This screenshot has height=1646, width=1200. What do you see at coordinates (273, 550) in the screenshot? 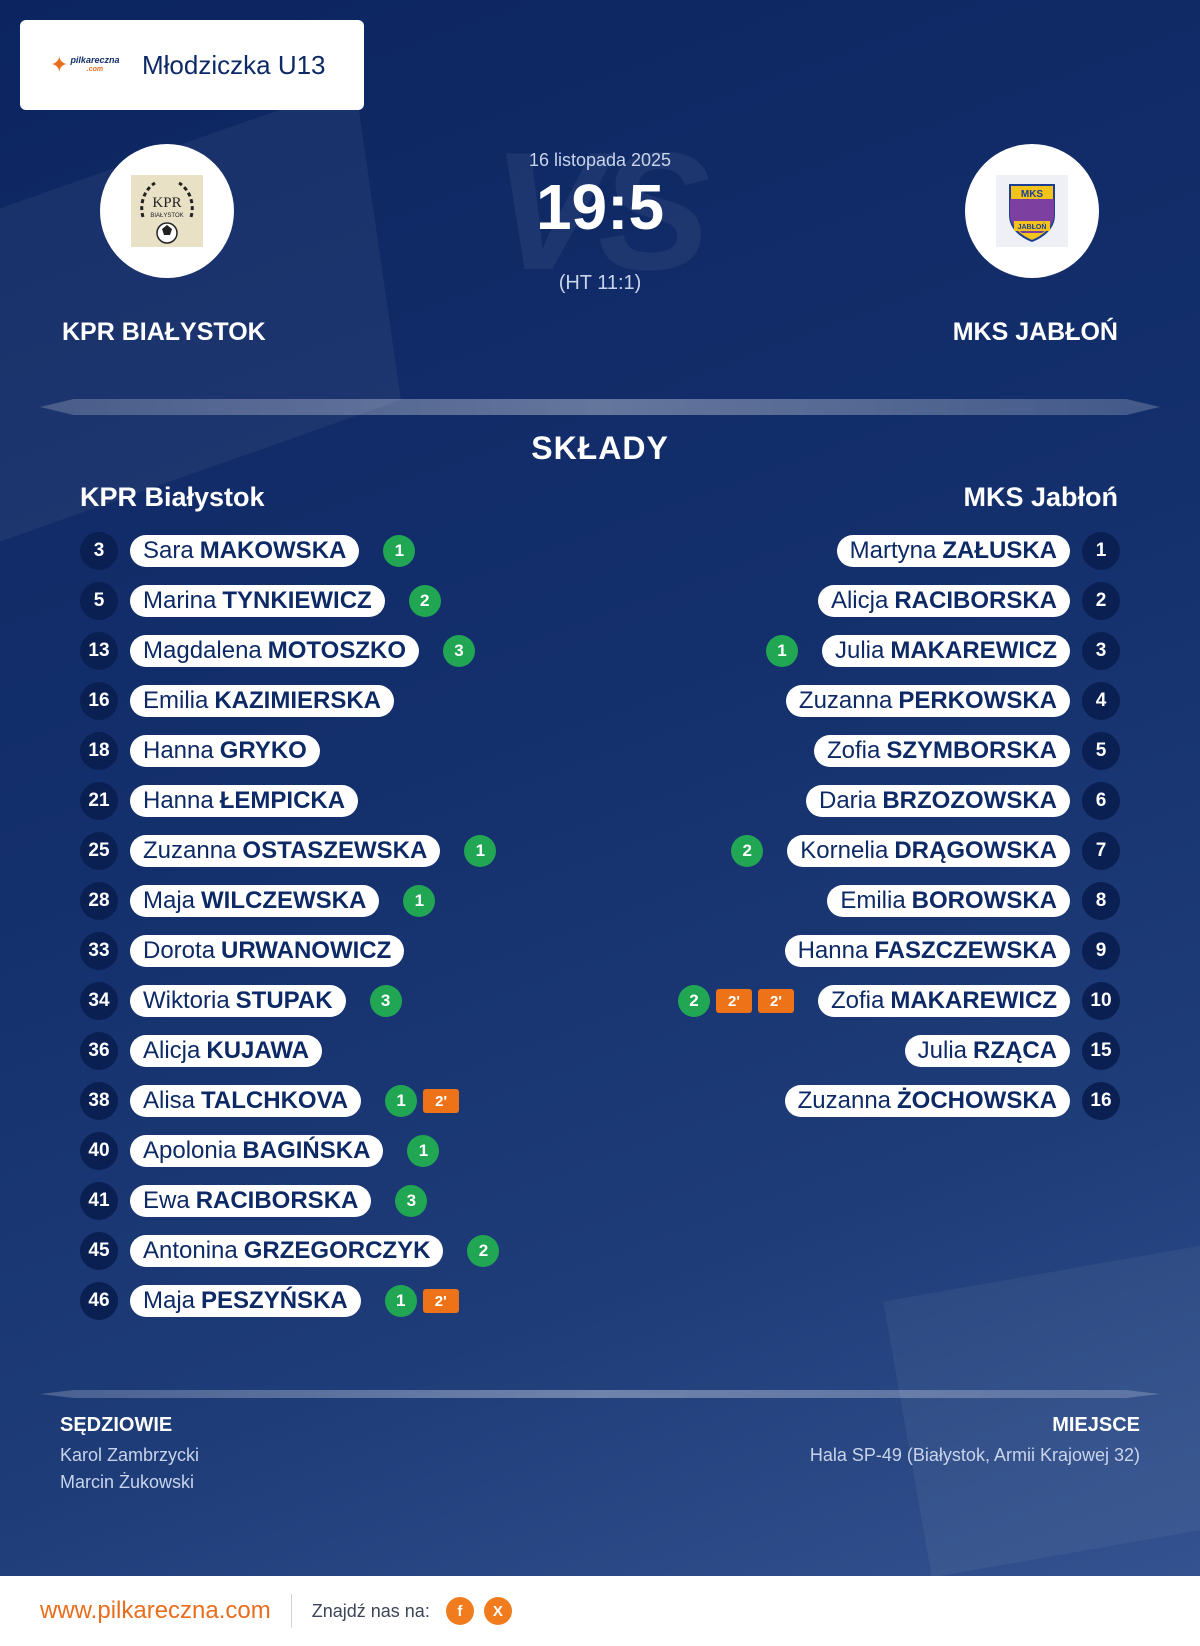
I see `player-last-name: MAKOWSKA` at bounding box center [273, 550].